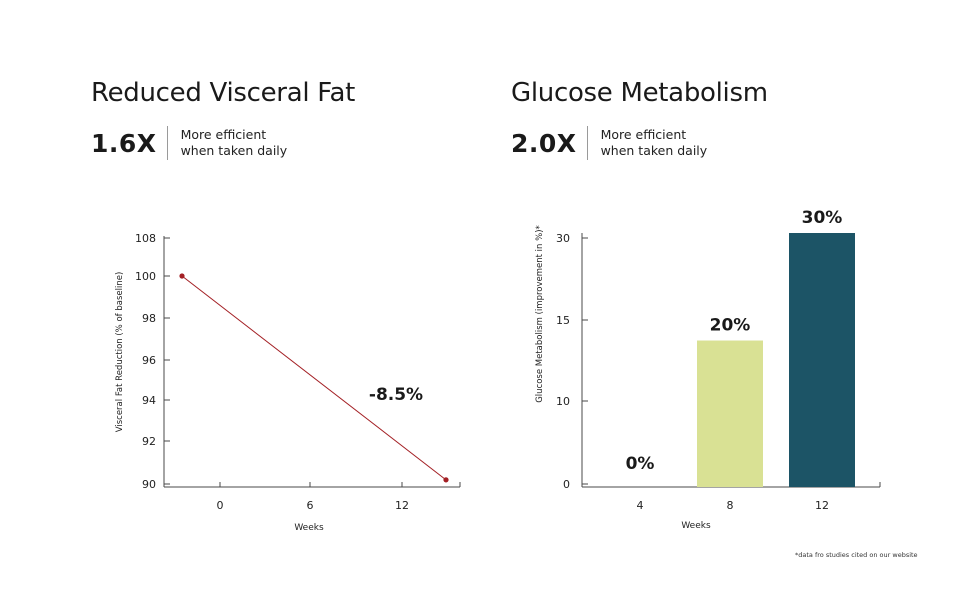 Image resolution: width=970 pixels, height=600 pixels. I want to click on visceral-fat-stat-description: More efficient when taken daily, so click(234, 143).